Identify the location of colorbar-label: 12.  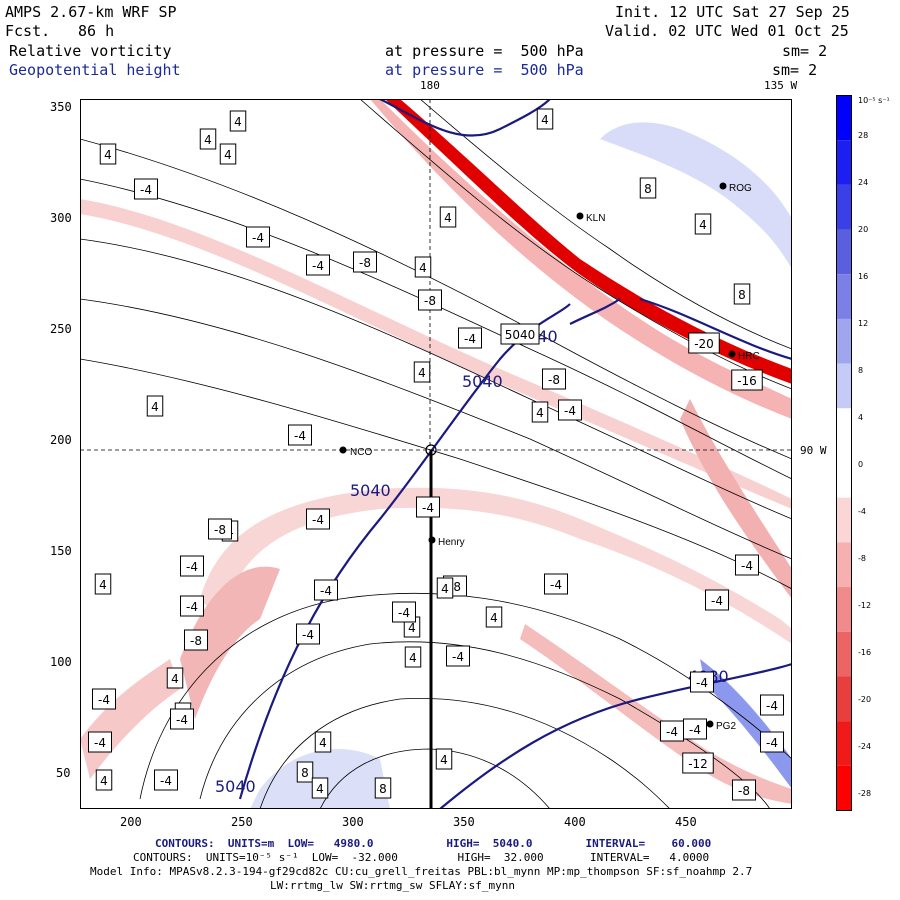
(863, 323).